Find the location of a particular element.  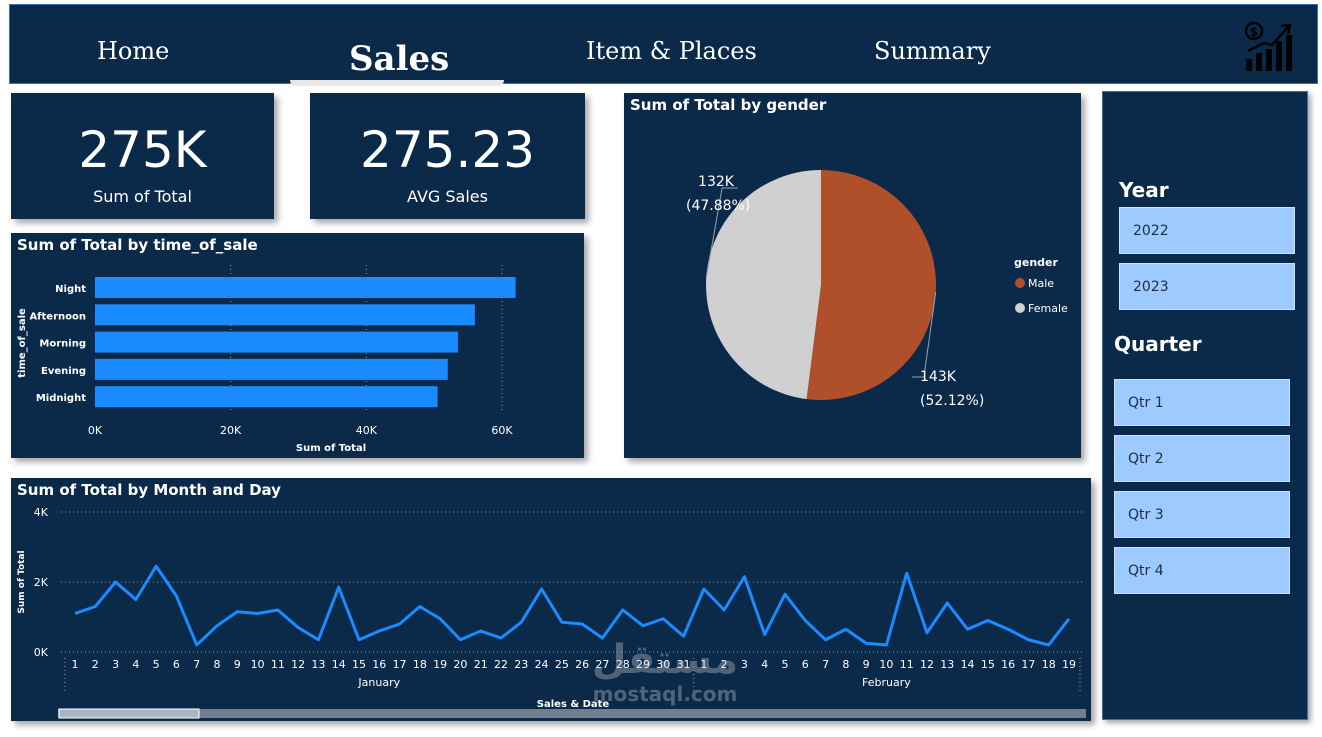

x-tick-label: 30 is located at coordinates (663, 664).